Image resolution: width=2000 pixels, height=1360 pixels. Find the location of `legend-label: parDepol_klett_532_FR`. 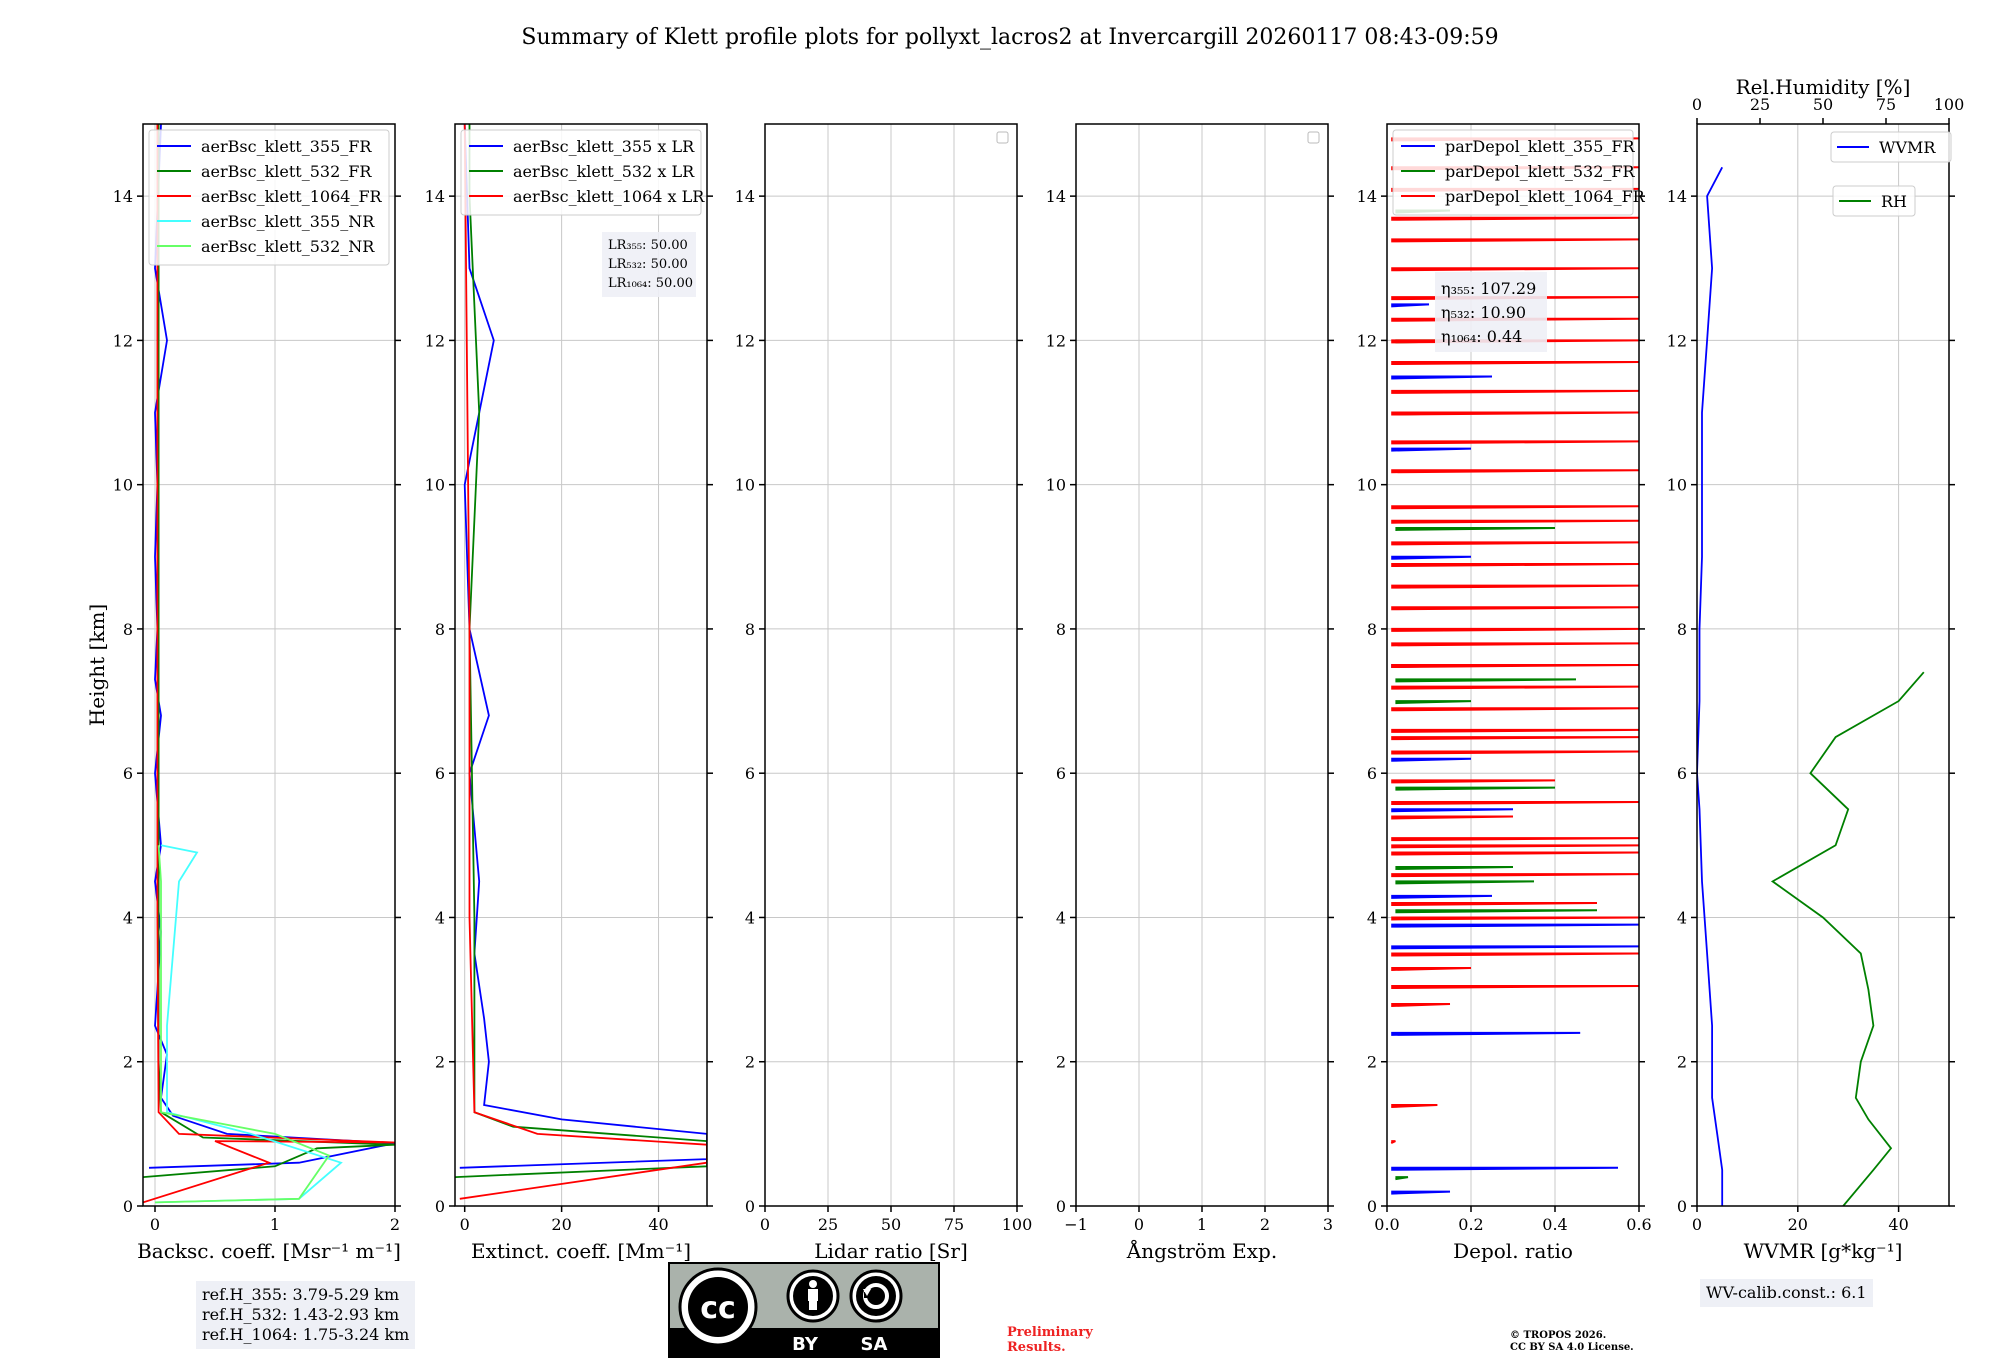

legend-label: parDepol_klett_532_FR is located at coordinates (1540, 171).